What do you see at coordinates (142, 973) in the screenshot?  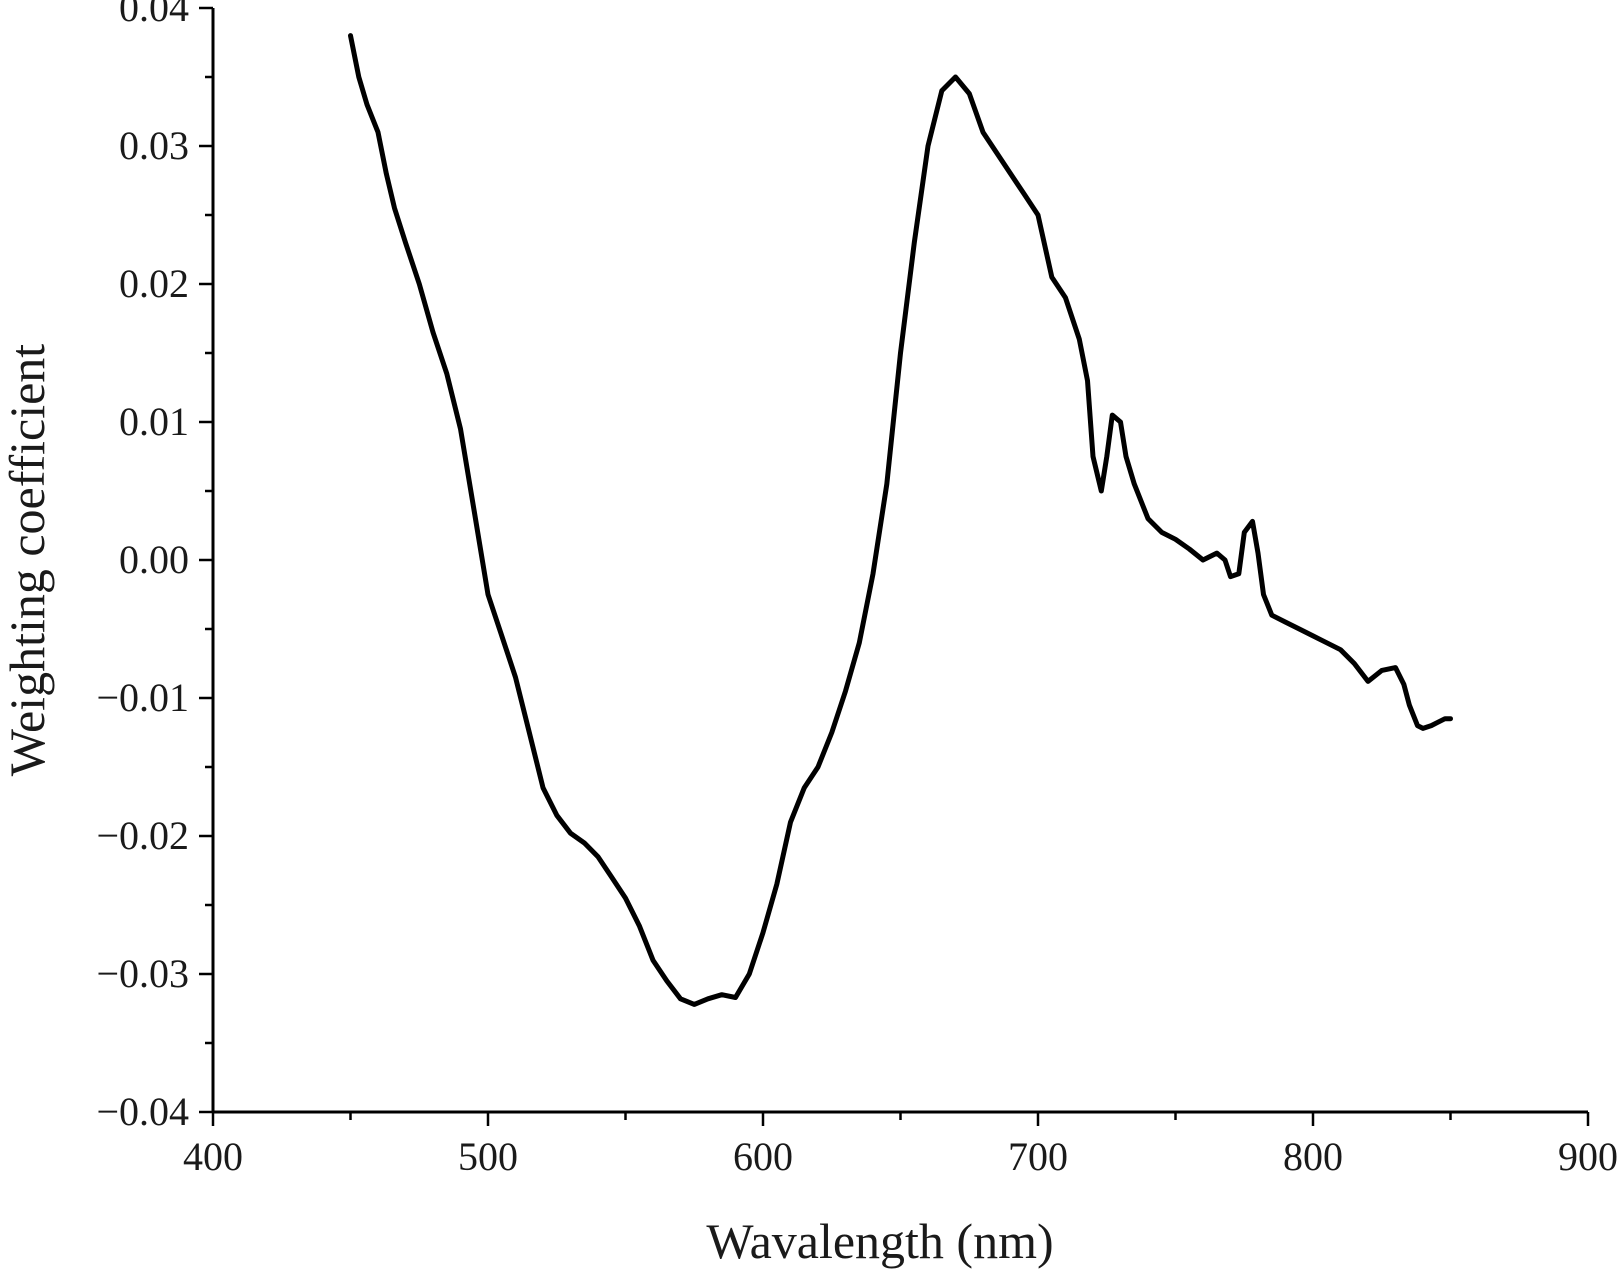 I see `y-tick-label: −0.03` at bounding box center [142, 973].